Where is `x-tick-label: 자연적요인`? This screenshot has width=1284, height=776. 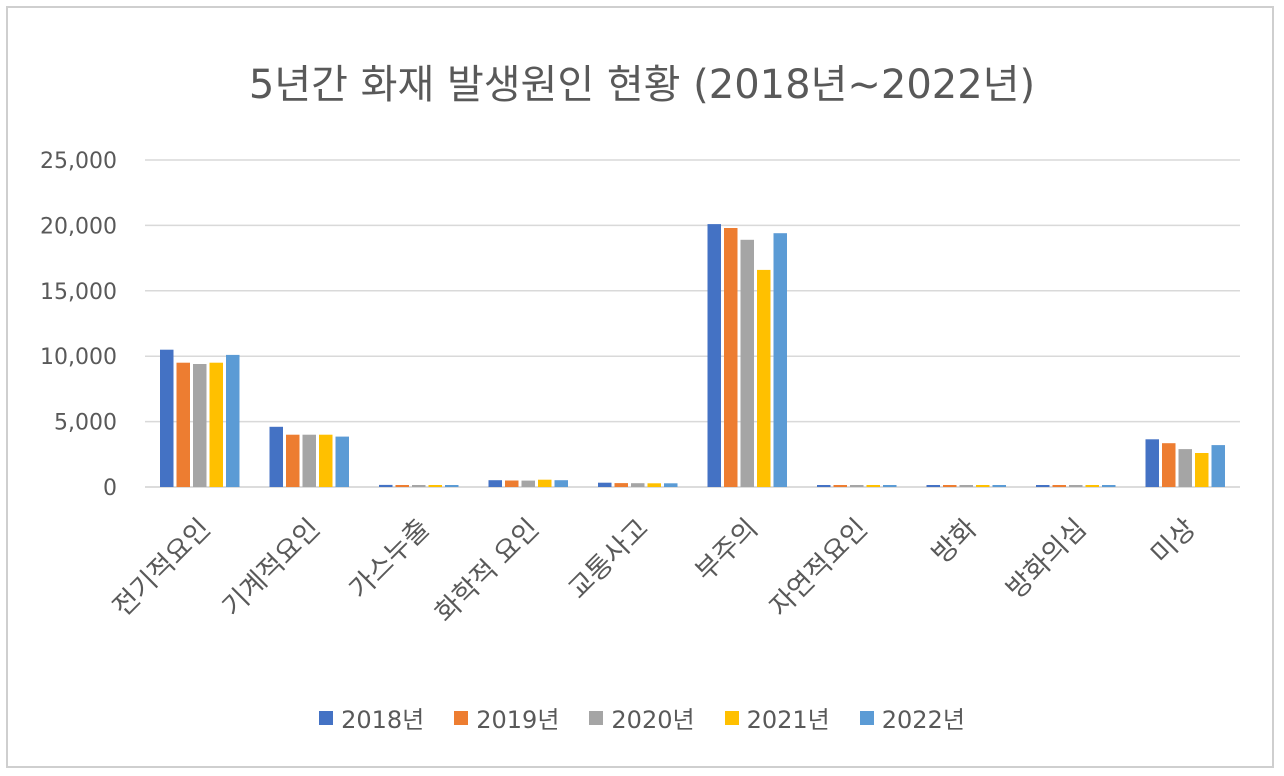
x-tick-label: 자연적요인 is located at coordinates (819, 568).